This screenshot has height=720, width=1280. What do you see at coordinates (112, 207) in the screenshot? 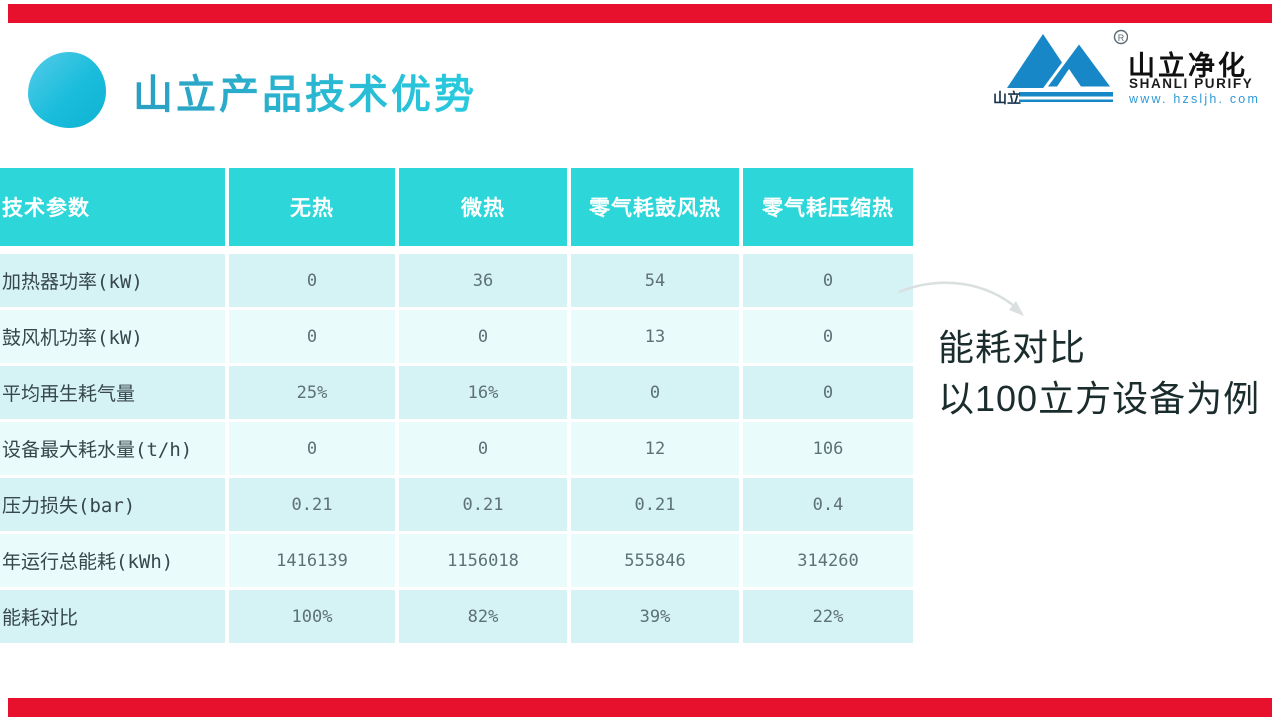
I see `column-header: 技术参数` at bounding box center [112, 207].